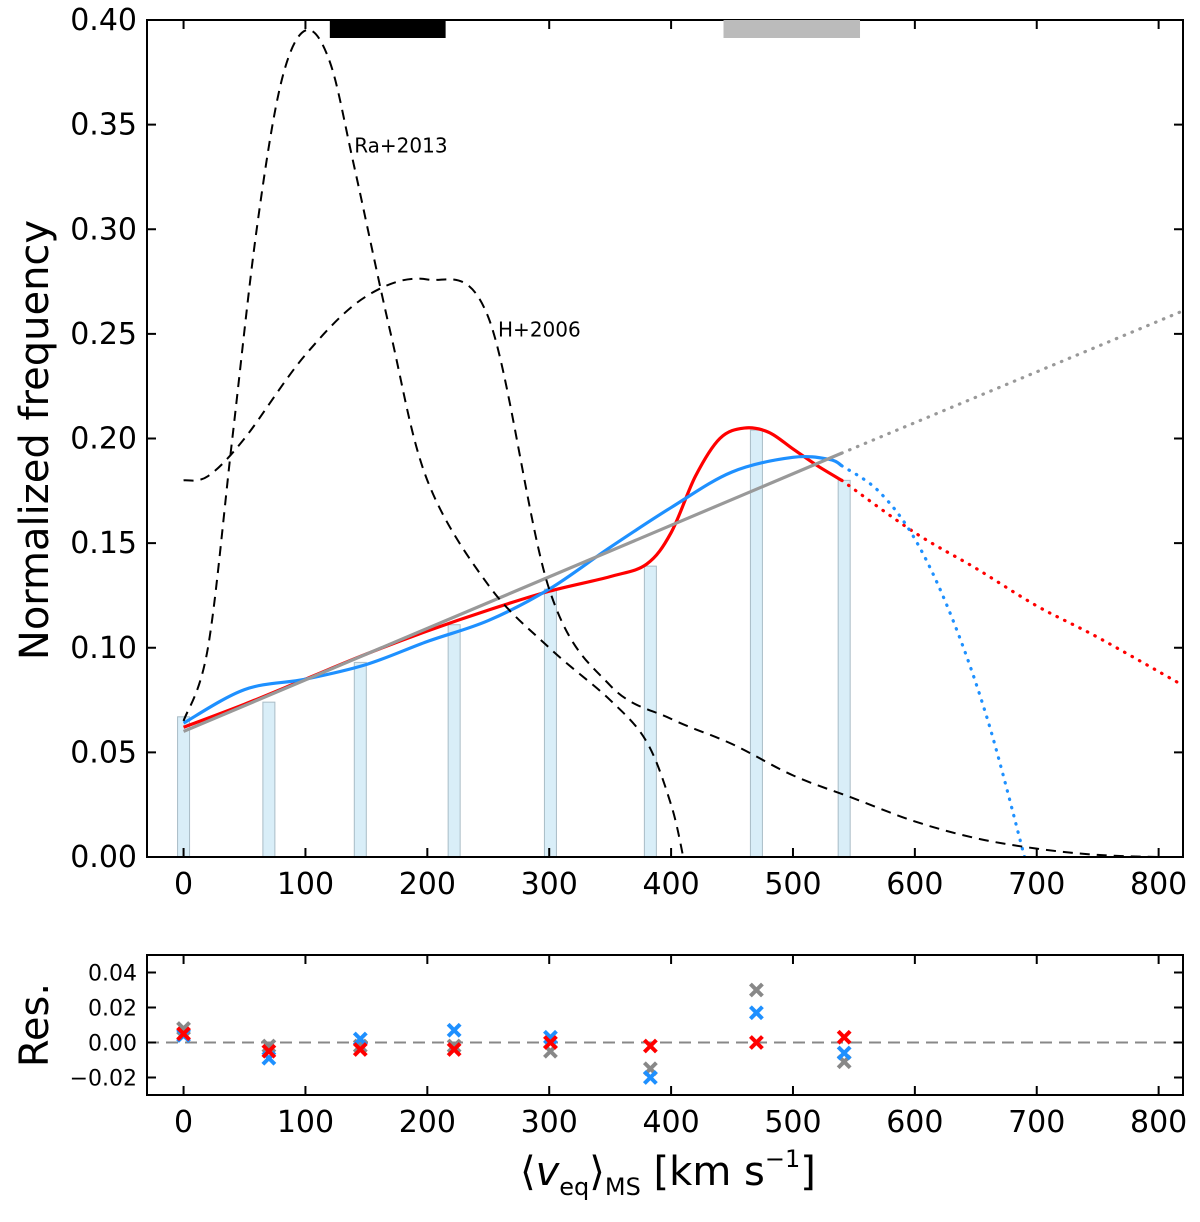 The height and width of the screenshot is (1222, 1200). I want to click on y-tick-label: 0.02, so click(112, 1009).